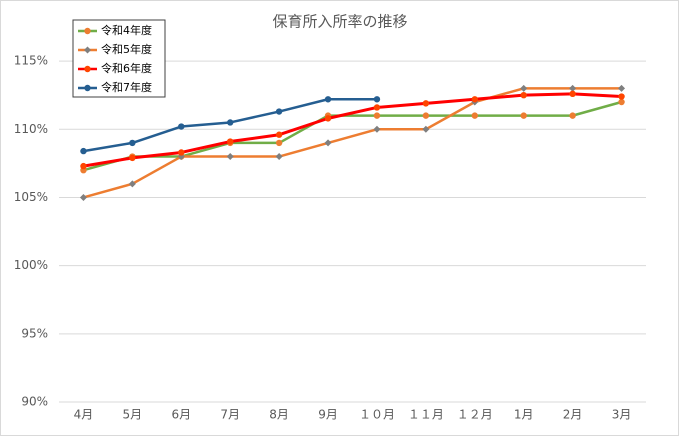 The image size is (679, 436). What do you see at coordinates (126, 68) in the screenshot?
I see `legend-label: 令和6年度` at bounding box center [126, 68].